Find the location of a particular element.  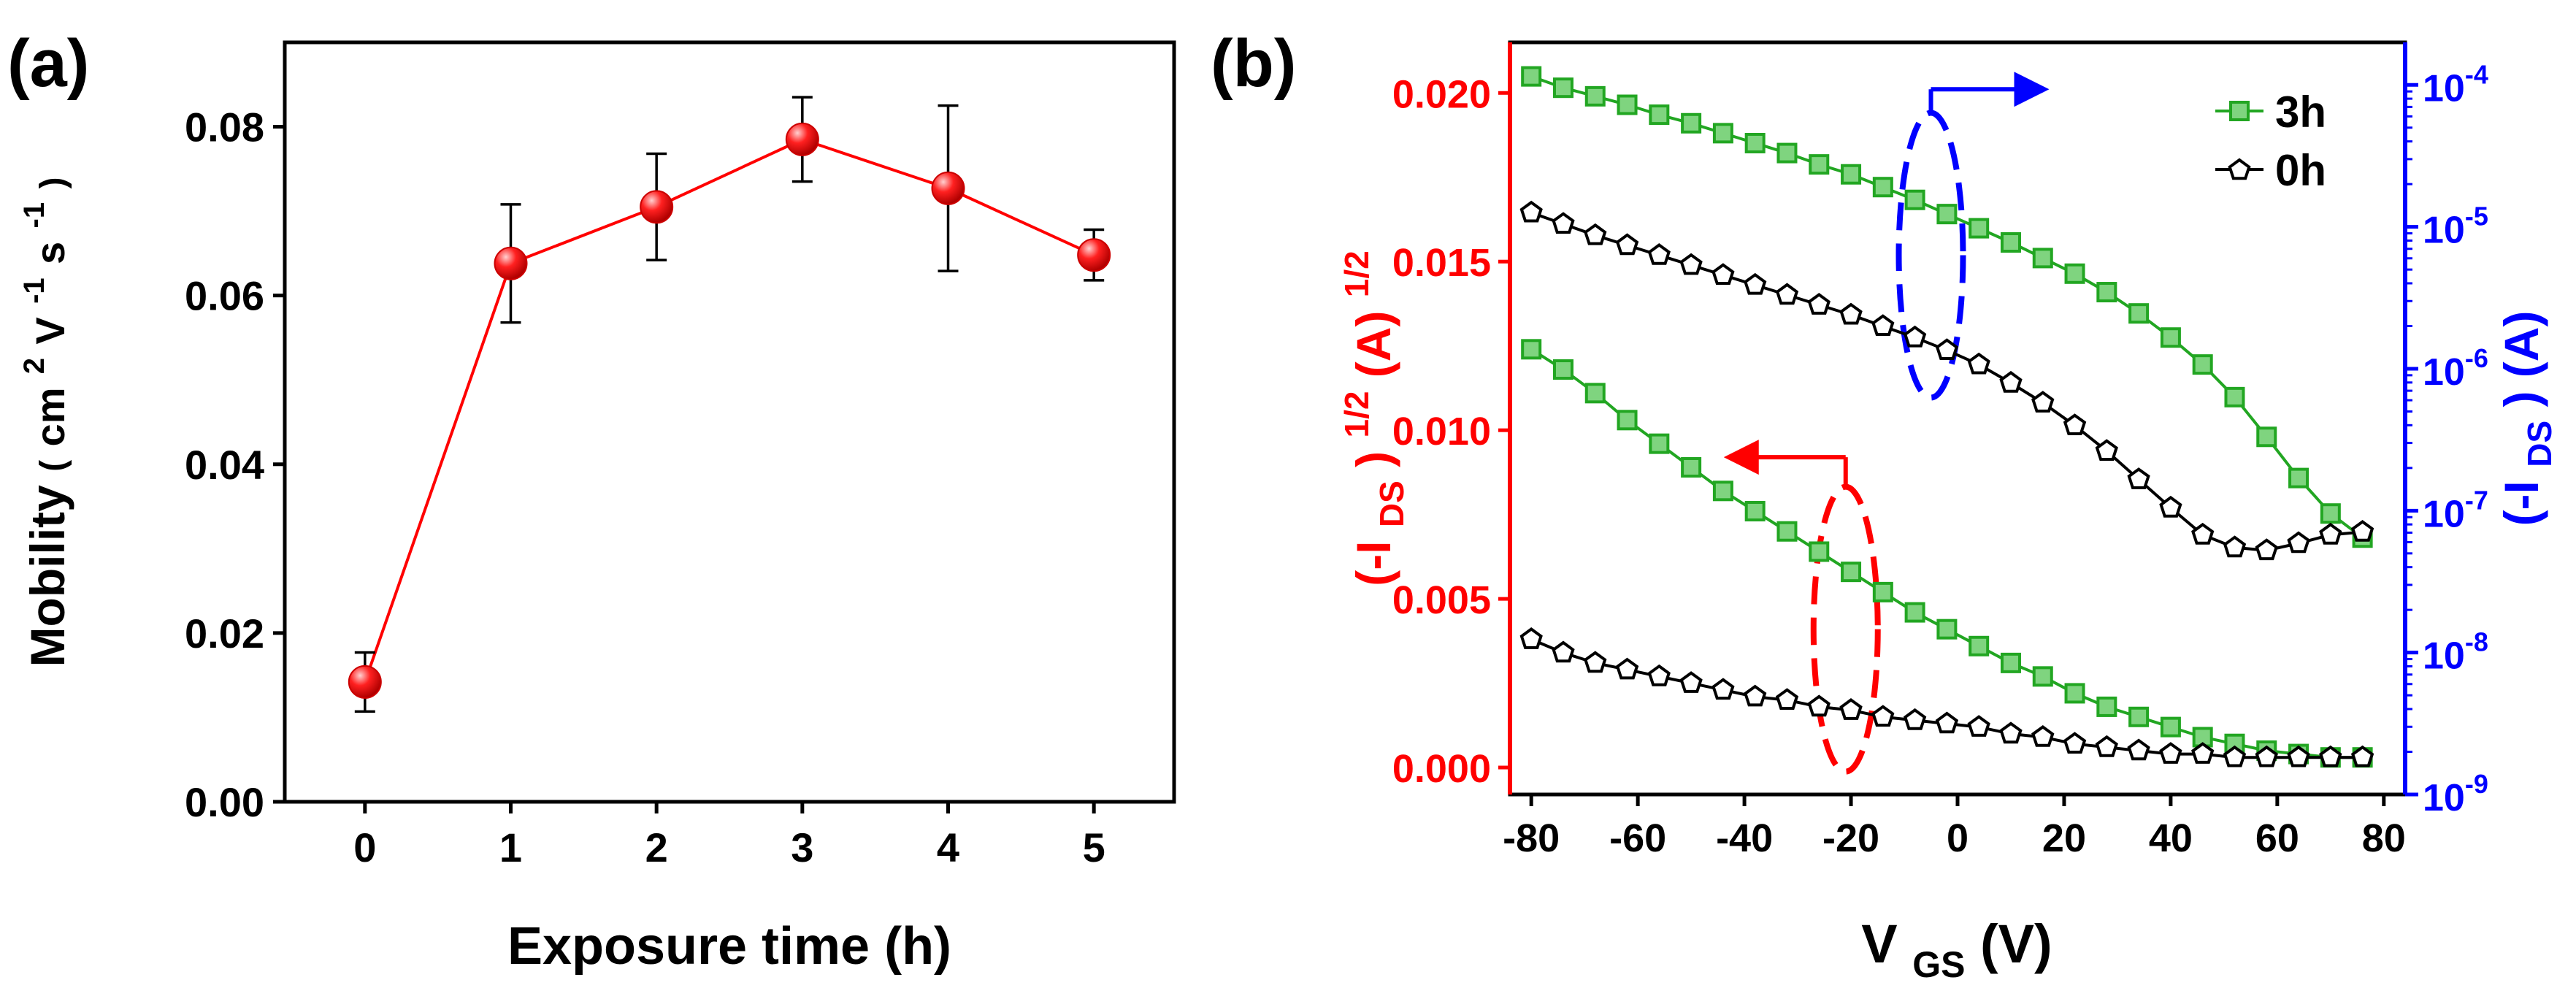

panel-a-ytick-label: 0.02 is located at coordinates (225, 633).